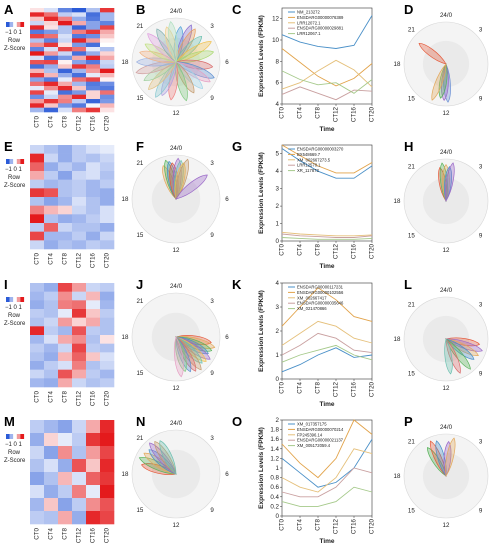 This screenshot has height=550, width=493. I want to click on clock-label: 24/0, so click(176, 423).